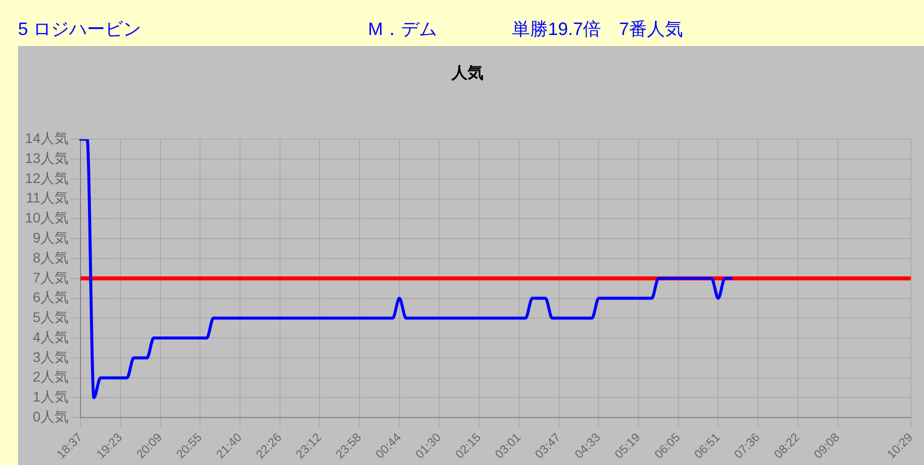  Describe the element at coordinates (47, 198) in the screenshot. I see `y-tick-label: 11人気` at that location.